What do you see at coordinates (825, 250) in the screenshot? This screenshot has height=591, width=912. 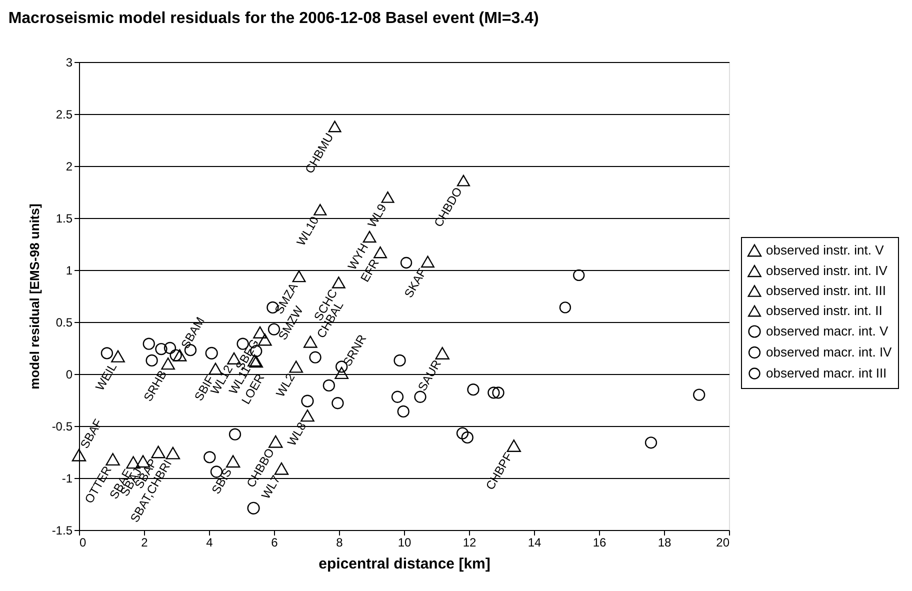 I see `legend-label: observed instr. int. V` at bounding box center [825, 250].